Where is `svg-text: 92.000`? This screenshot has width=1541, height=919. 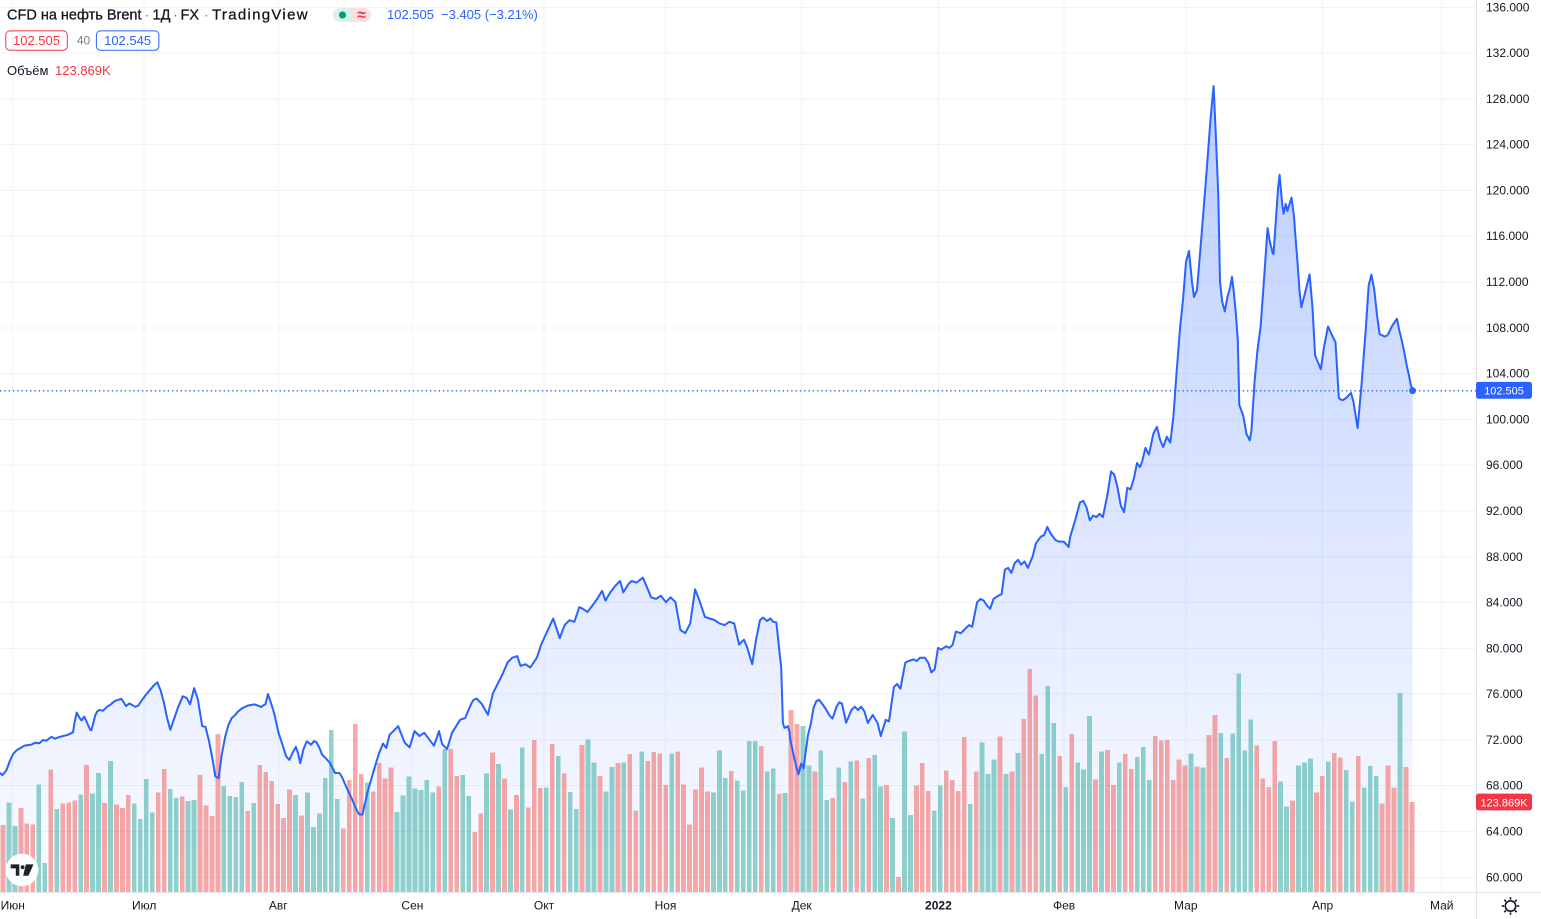
svg-text: 92.000 is located at coordinates (1504, 511).